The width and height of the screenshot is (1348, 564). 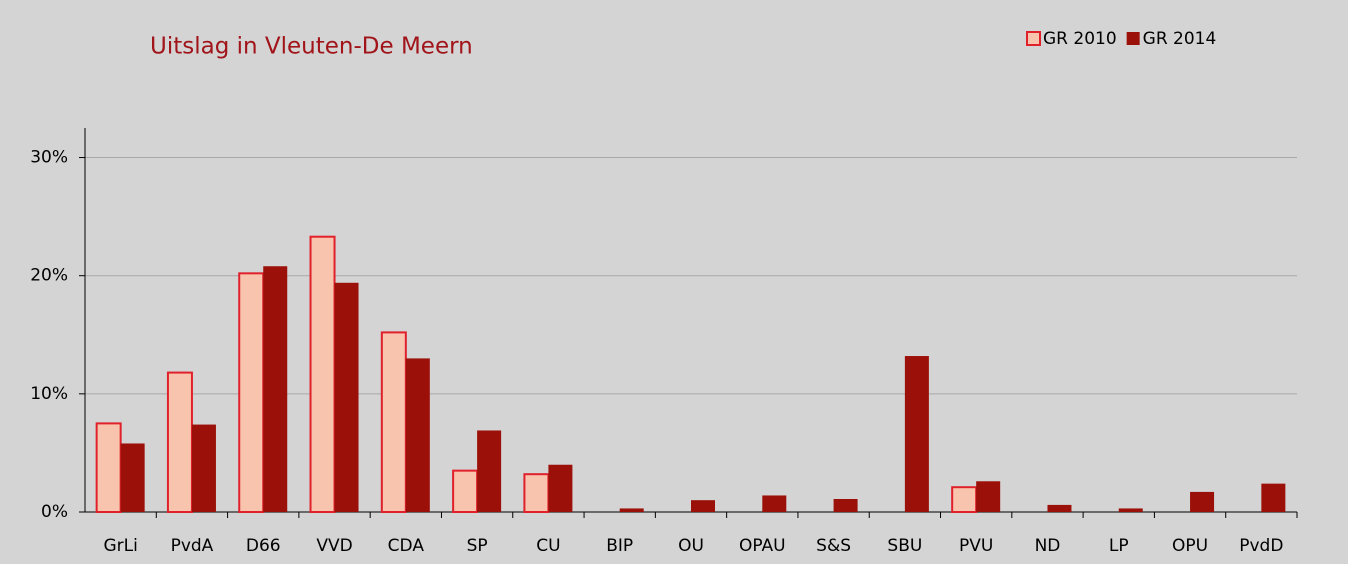 What do you see at coordinates (1119, 546) in the screenshot?
I see `x-tick-label: LP` at bounding box center [1119, 546].